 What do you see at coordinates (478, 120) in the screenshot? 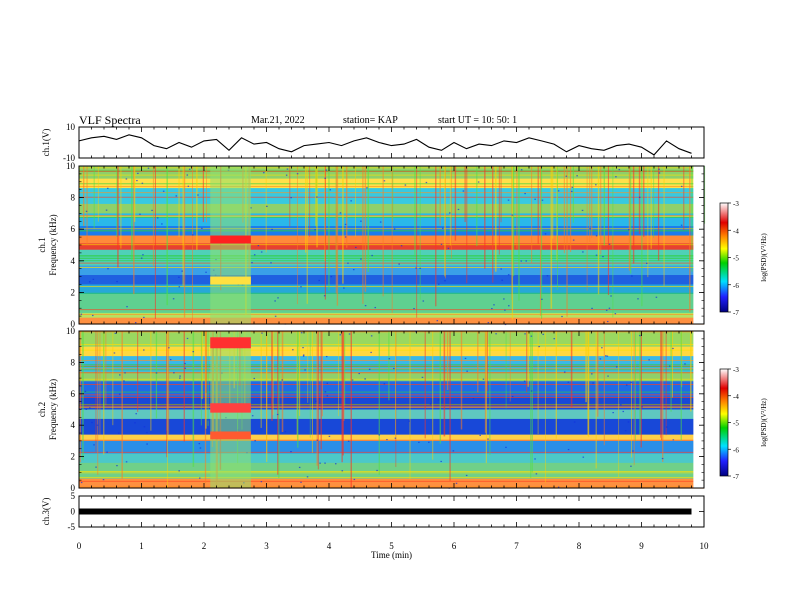
I see `start-time-label: start UT = 10: 50: 1` at bounding box center [478, 120].